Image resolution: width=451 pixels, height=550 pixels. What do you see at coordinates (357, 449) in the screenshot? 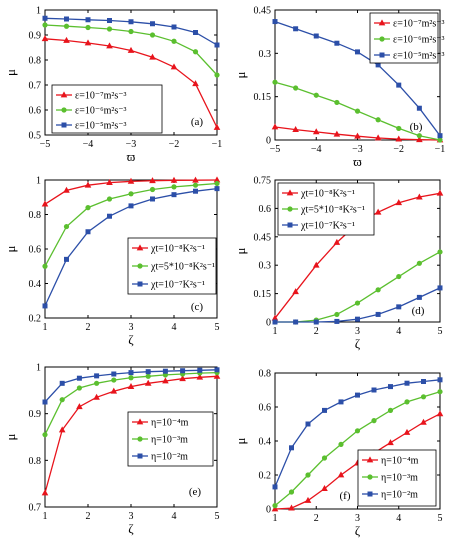
I see `series-green` at bounding box center [357, 449].